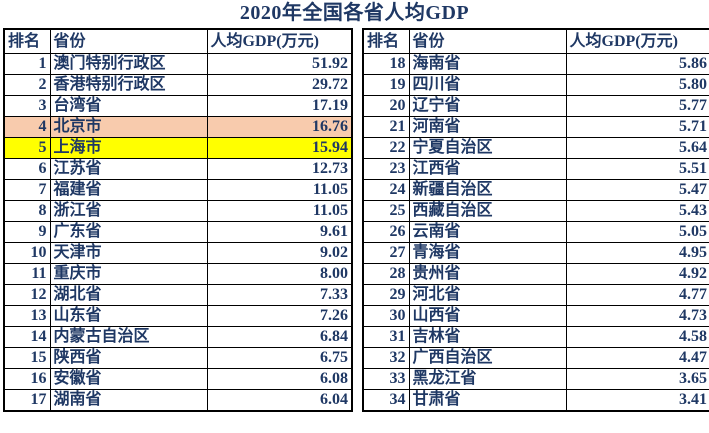  Describe the element at coordinates (386, 295) in the screenshot. I see `rank-cell: 29` at that location.